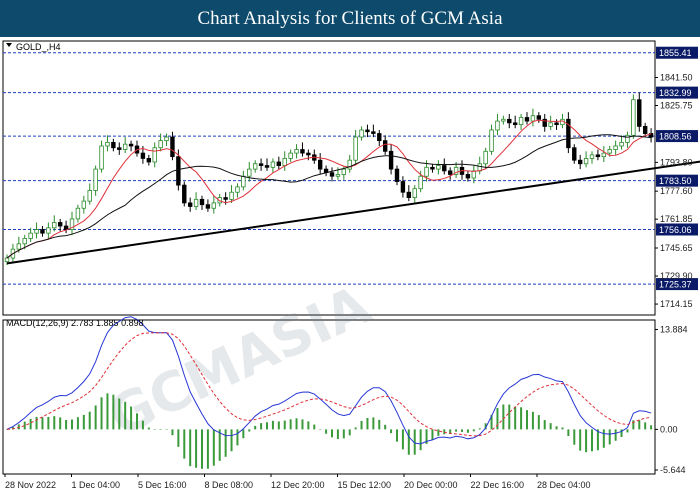 The image size is (700, 500). I want to click on watermark-text: GCMASIA, so click(239, 361).